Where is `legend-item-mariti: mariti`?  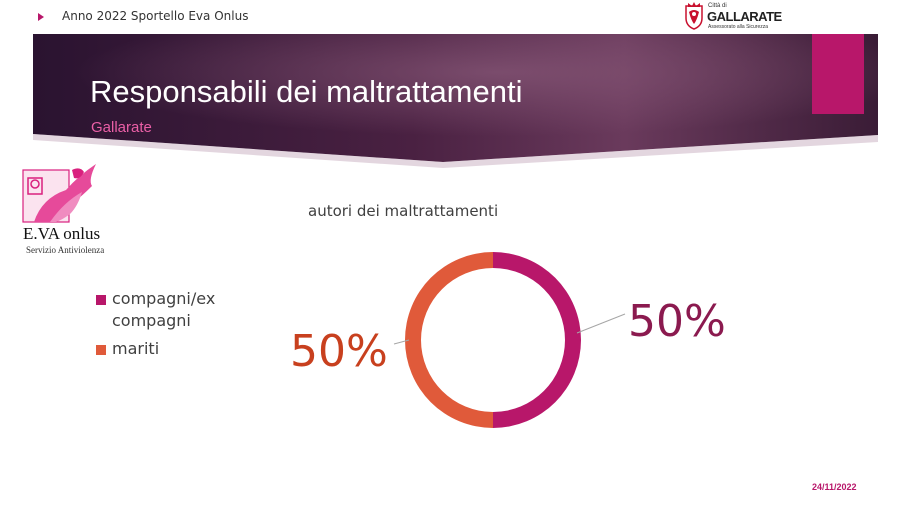 legend-item-mariti: mariti is located at coordinates (196, 349).